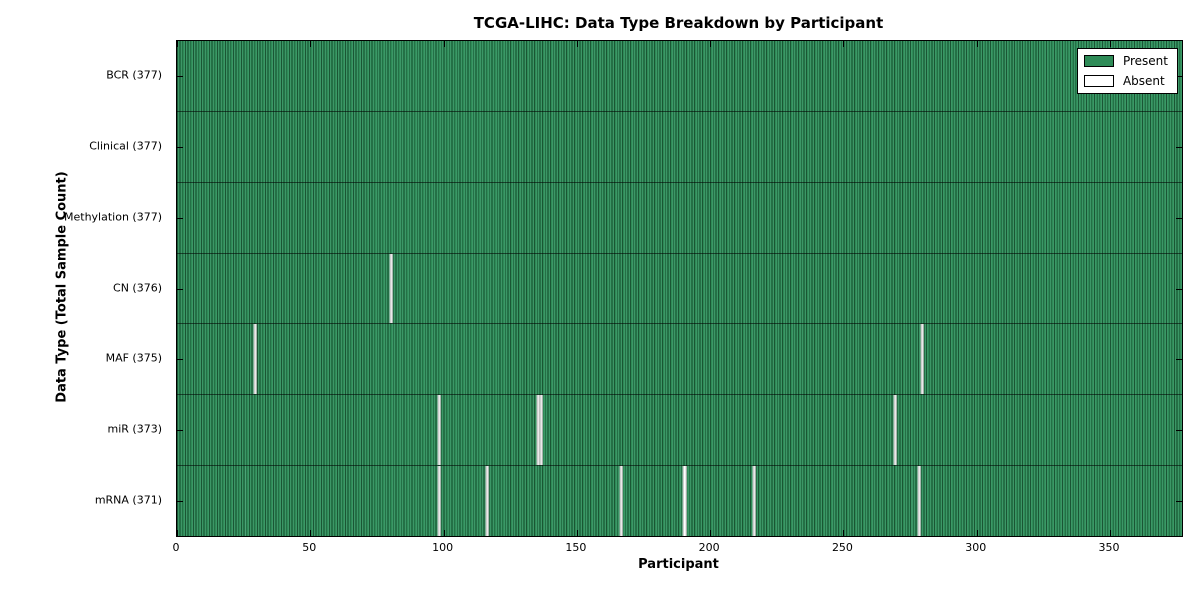  I want to click on row-Clinical, so click(679, 147).